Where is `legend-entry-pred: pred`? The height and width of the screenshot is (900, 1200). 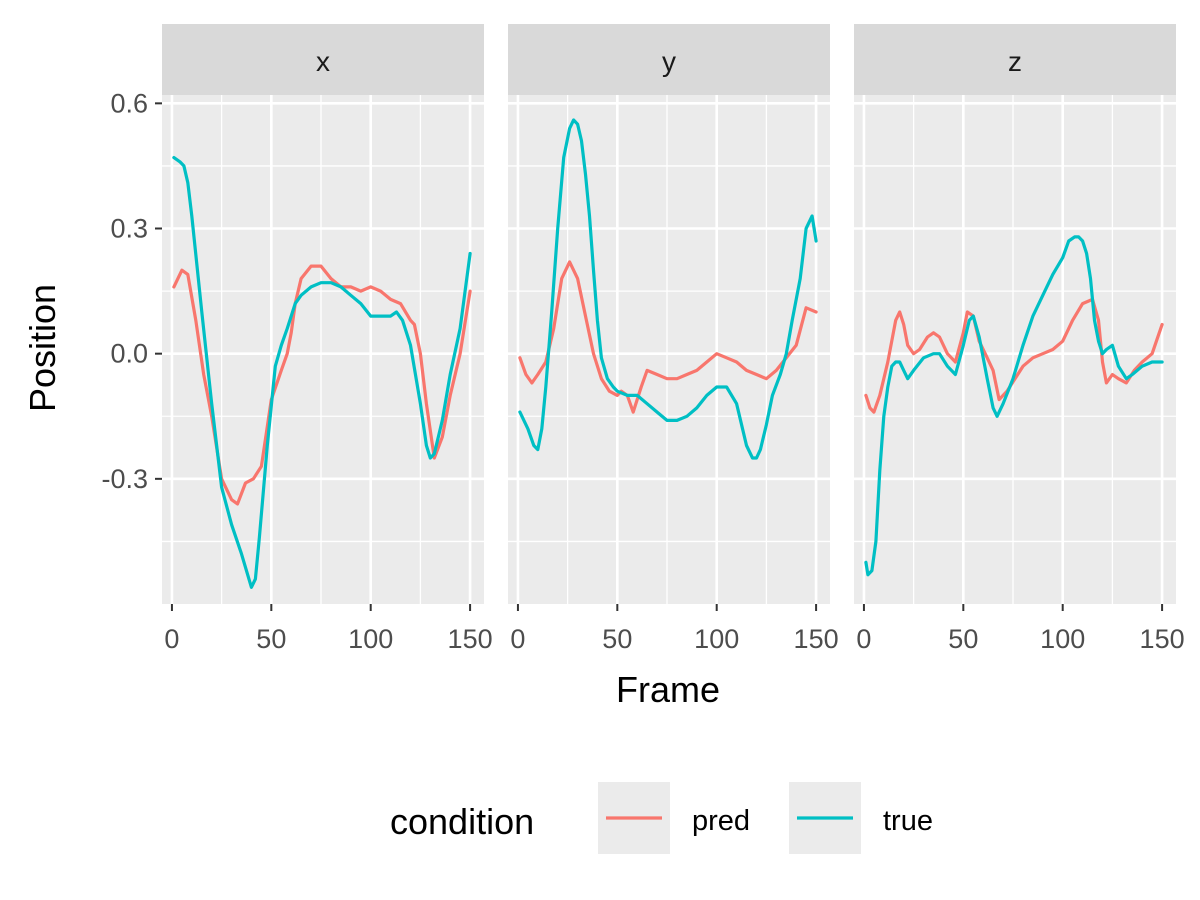 legend-entry-pred: pred is located at coordinates (674, 818).